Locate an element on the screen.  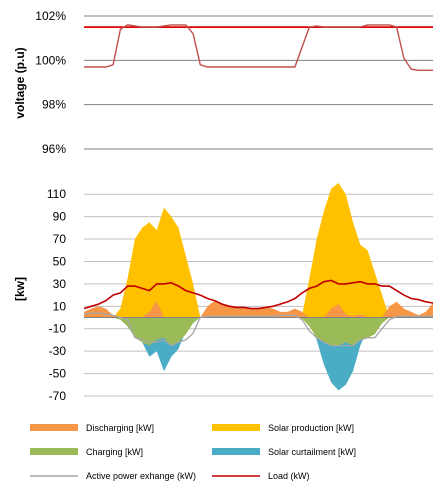
power-tick-label: -50 is located at coordinates (58, 374).